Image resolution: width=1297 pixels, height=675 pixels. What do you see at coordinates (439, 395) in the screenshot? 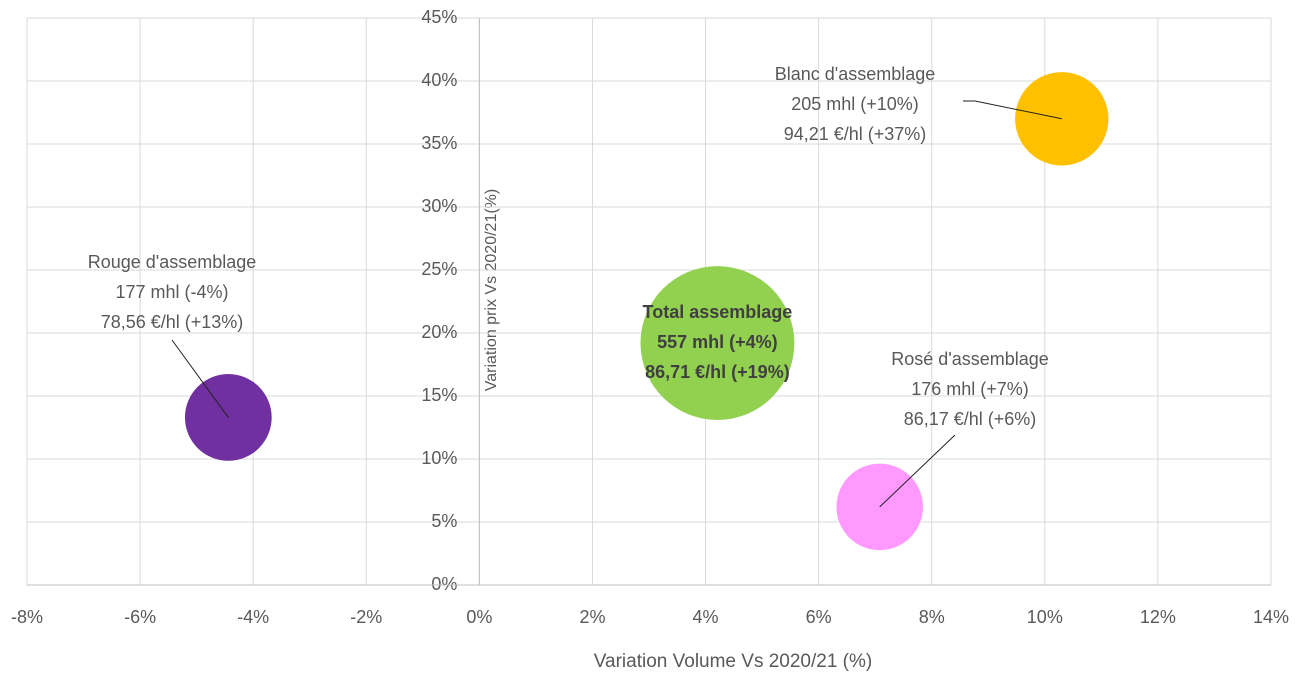
I see `y-tick-label: 15%` at bounding box center [439, 395].